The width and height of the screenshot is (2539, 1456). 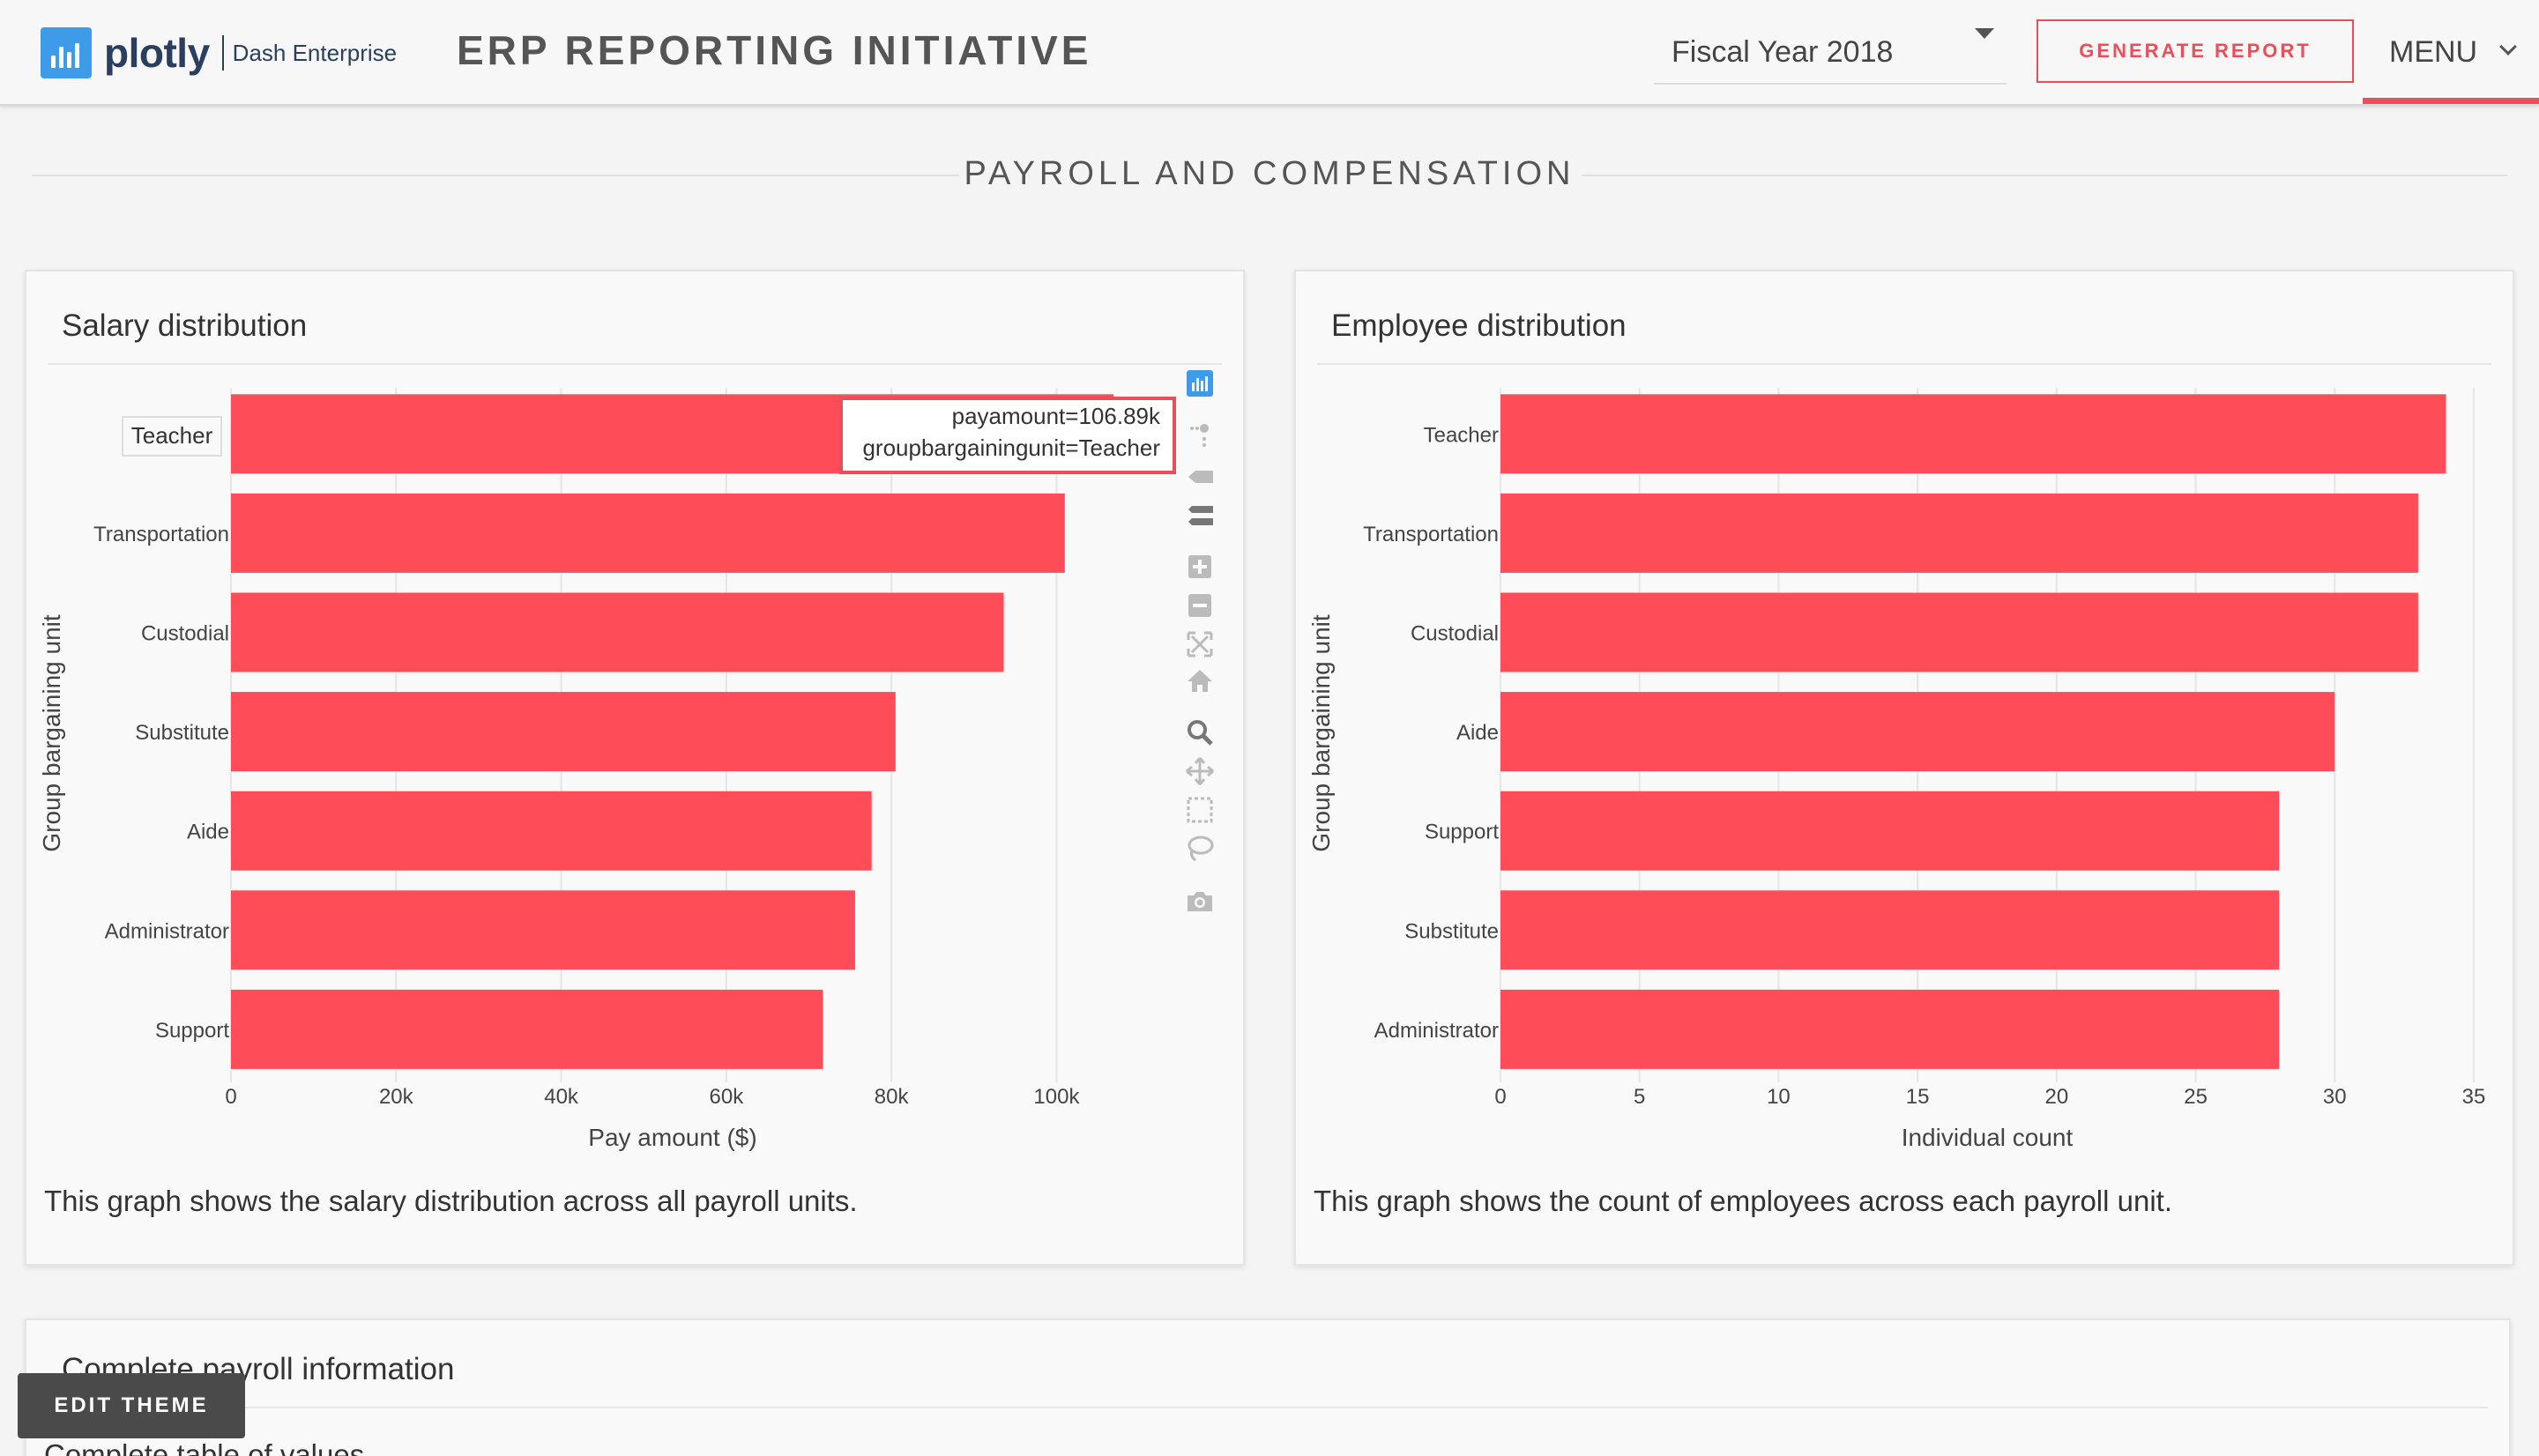 I want to click on menu-label: MENU, so click(x=2433, y=52).